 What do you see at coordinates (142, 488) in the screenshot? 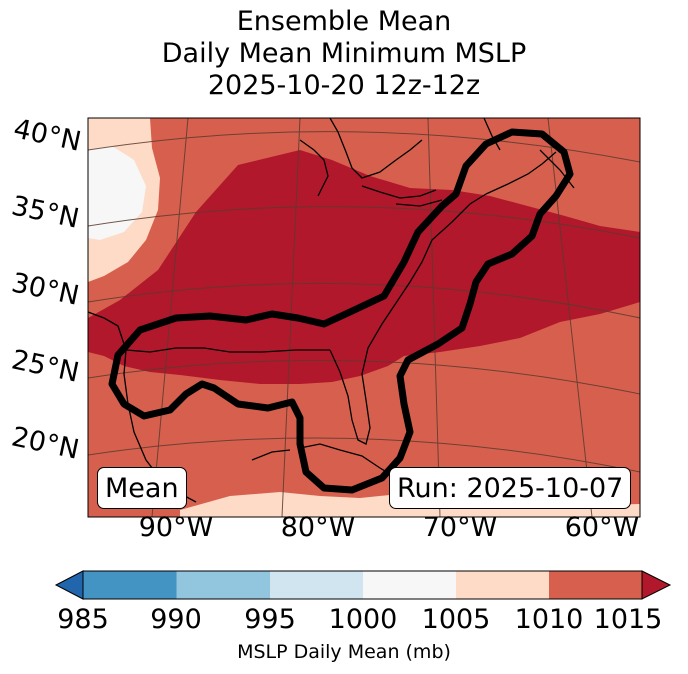
I see `mean-label-box: Mean` at bounding box center [142, 488].